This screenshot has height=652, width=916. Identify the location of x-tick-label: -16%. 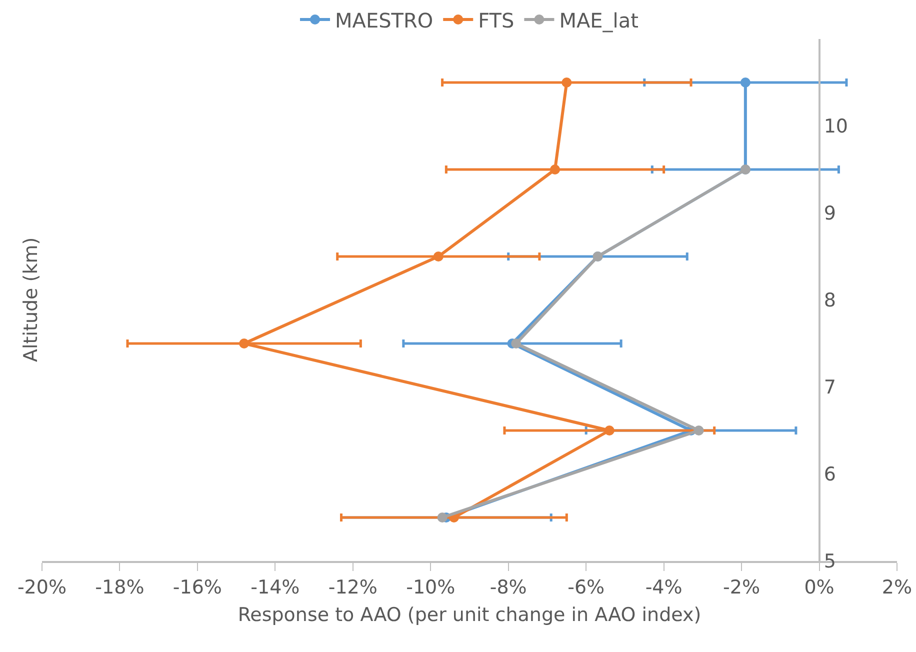
(197, 587).